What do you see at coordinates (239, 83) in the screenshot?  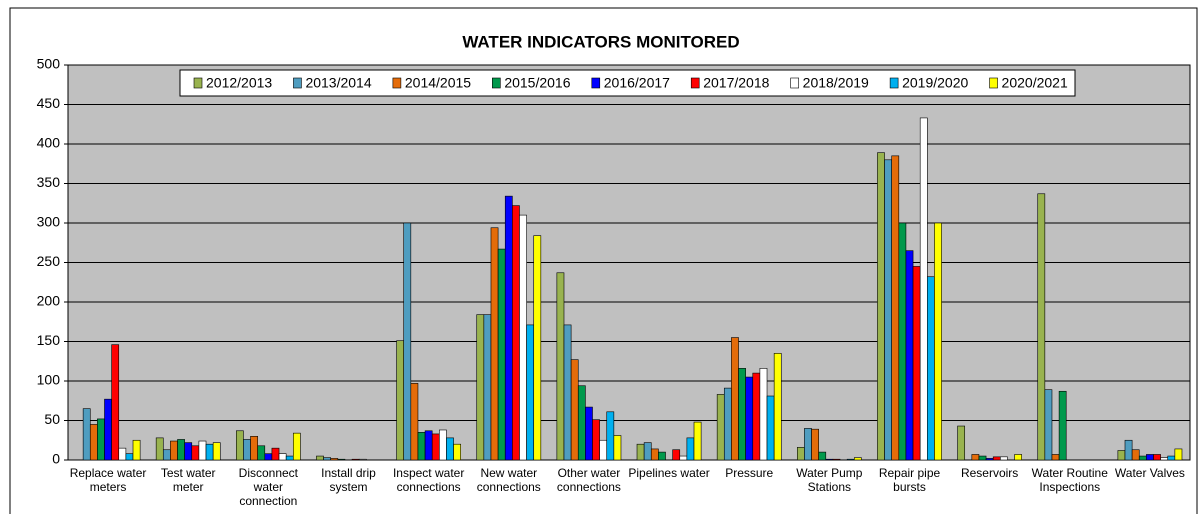 I see `legend-label: 2012/2013` at bounding box center [239, 83].